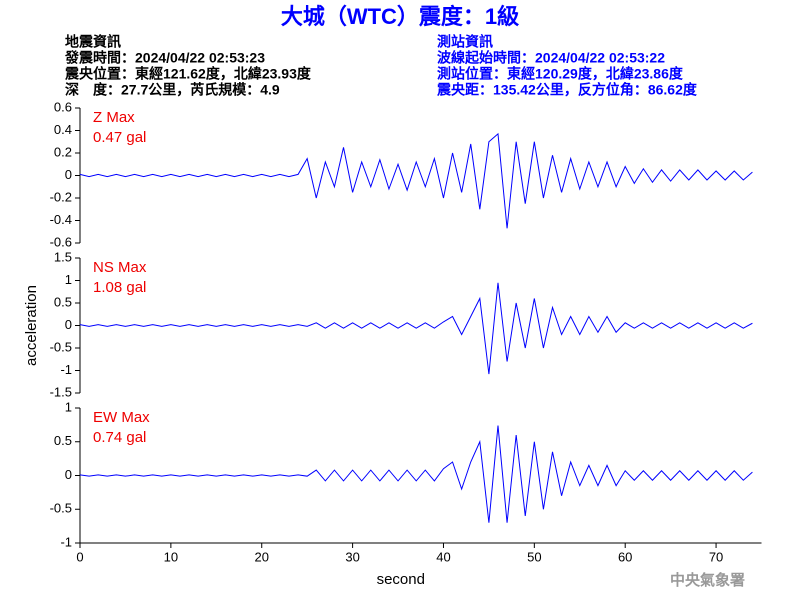 The width and height of the screenshot is (800, 600). Describe the element at coordinates (61, 219) in the screenshot. I see `y-tick-label: -0.4` at that location.